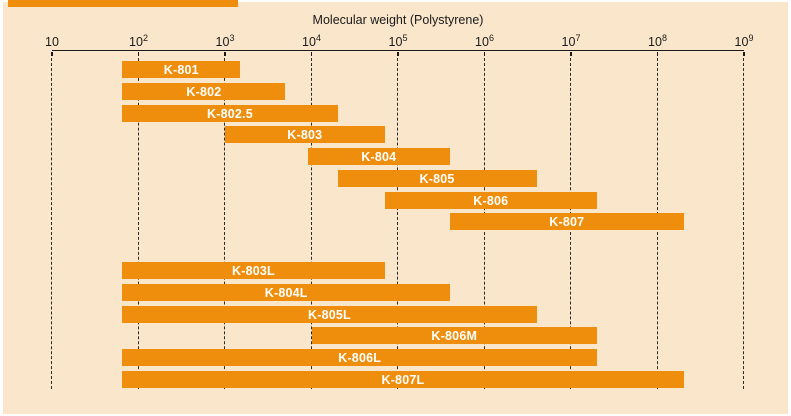  I want to click on column-range-bar-label: K-806L, so click(360, 357).